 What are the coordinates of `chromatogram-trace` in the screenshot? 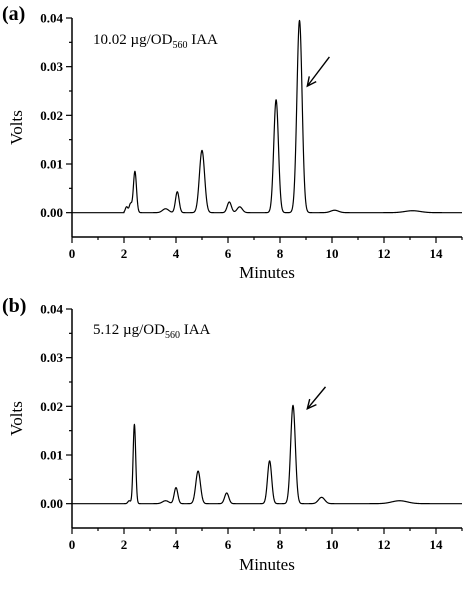 It's located at (267, 454).